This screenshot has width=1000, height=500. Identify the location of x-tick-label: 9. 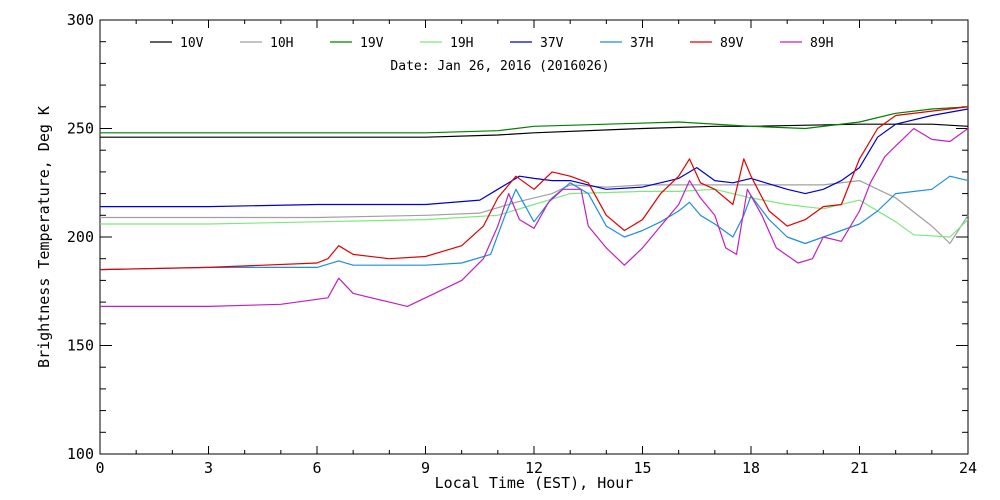
(425, 468).